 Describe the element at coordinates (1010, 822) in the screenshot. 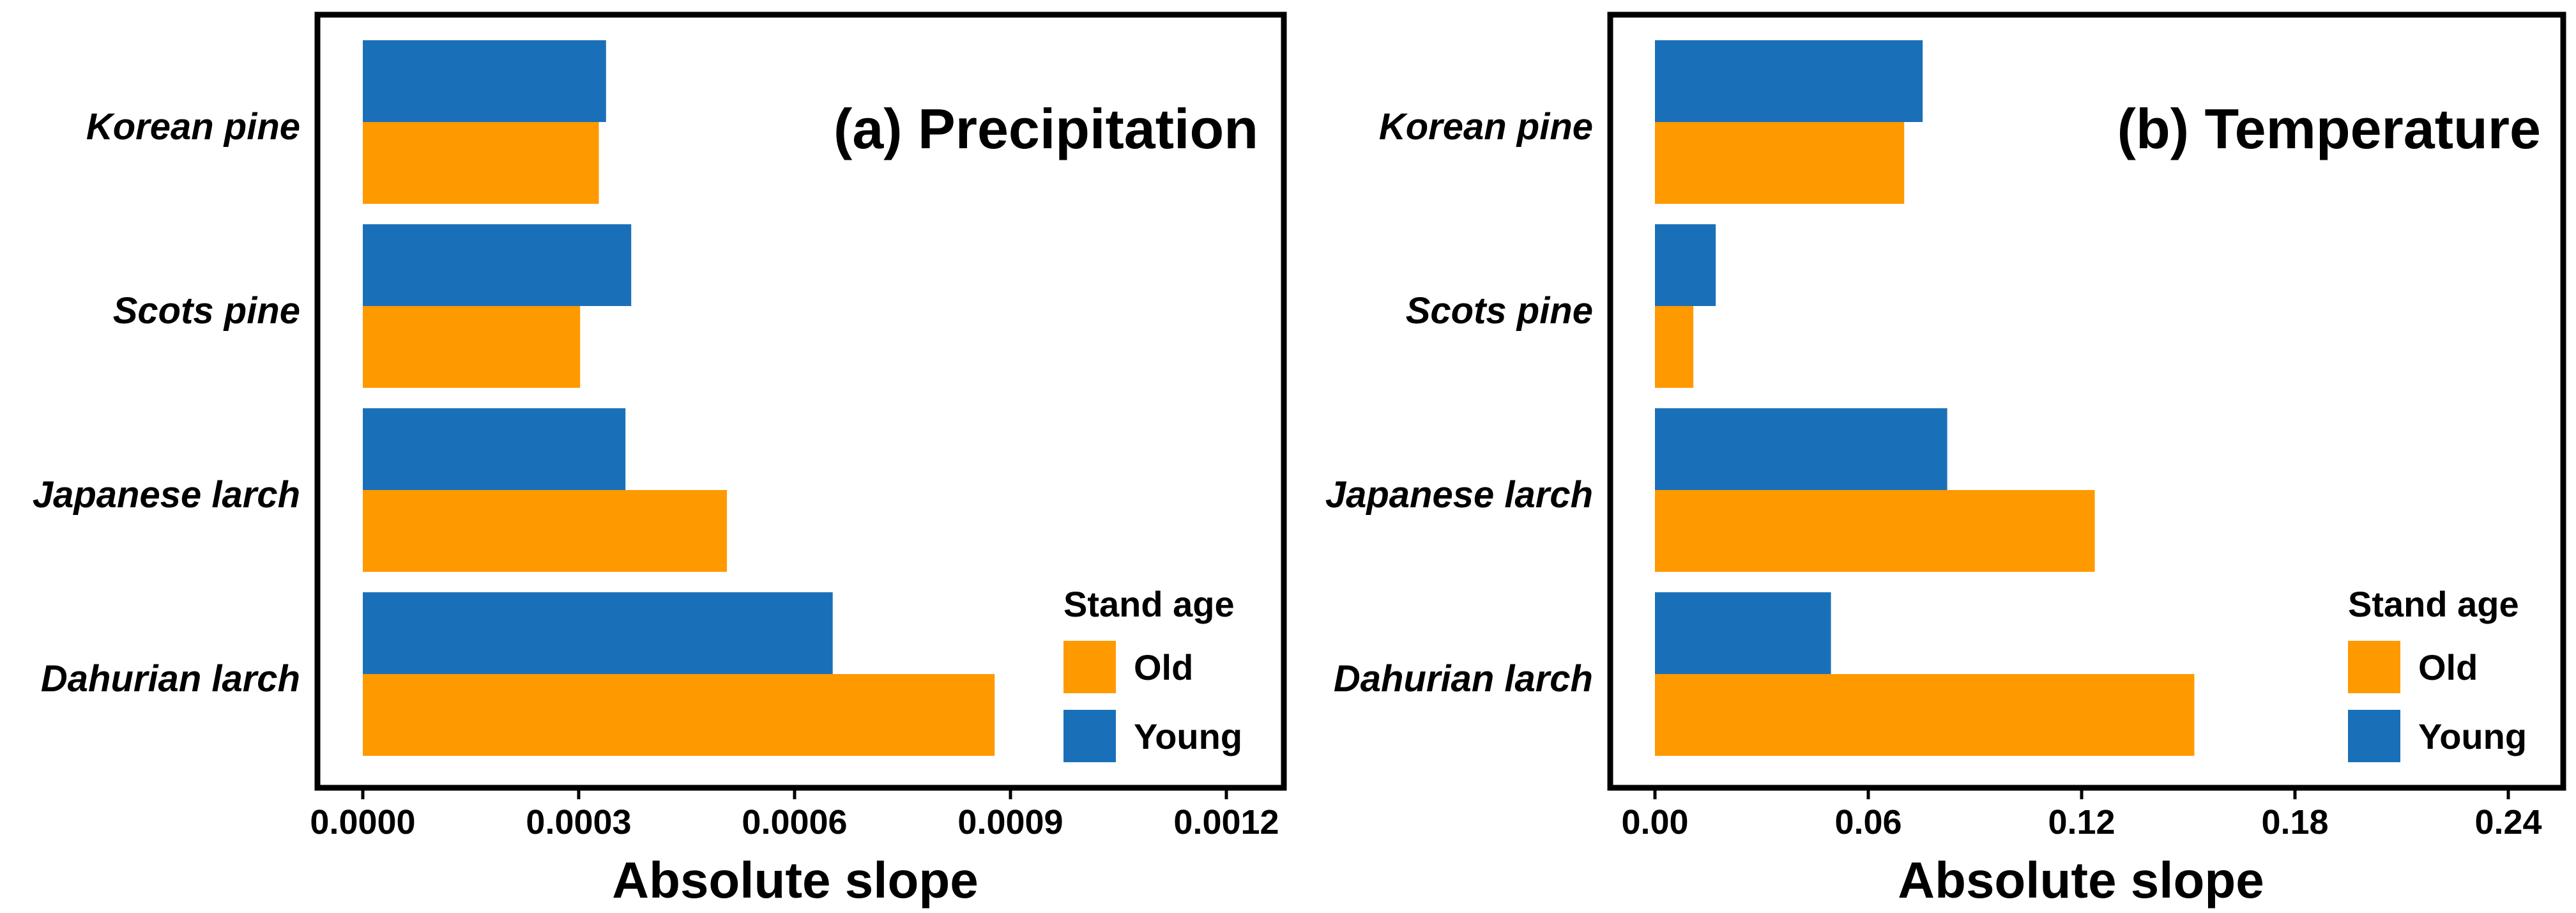

I see `x-tick-label-3: 0.0009` at that location.